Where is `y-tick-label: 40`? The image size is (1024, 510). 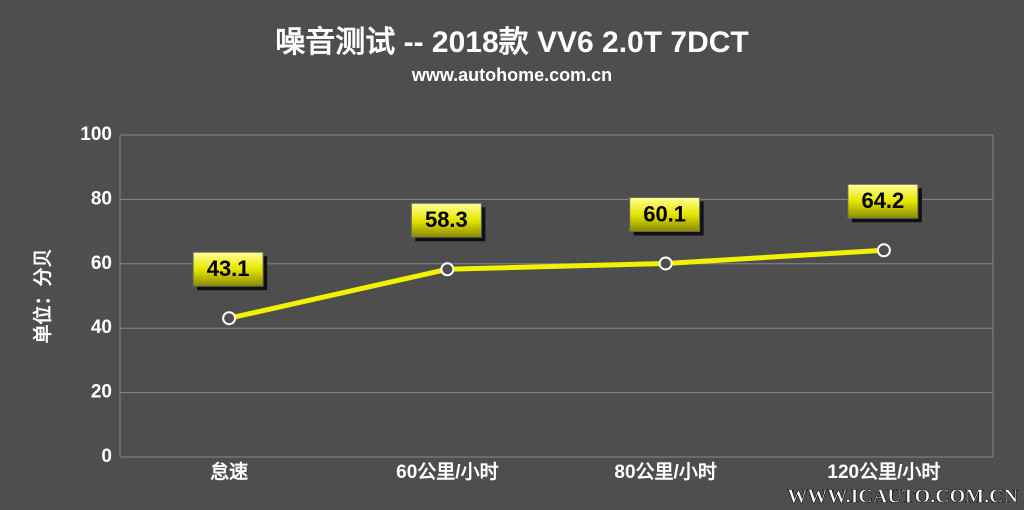
y-tick-label: 40 is located at coordinates (101, 327).